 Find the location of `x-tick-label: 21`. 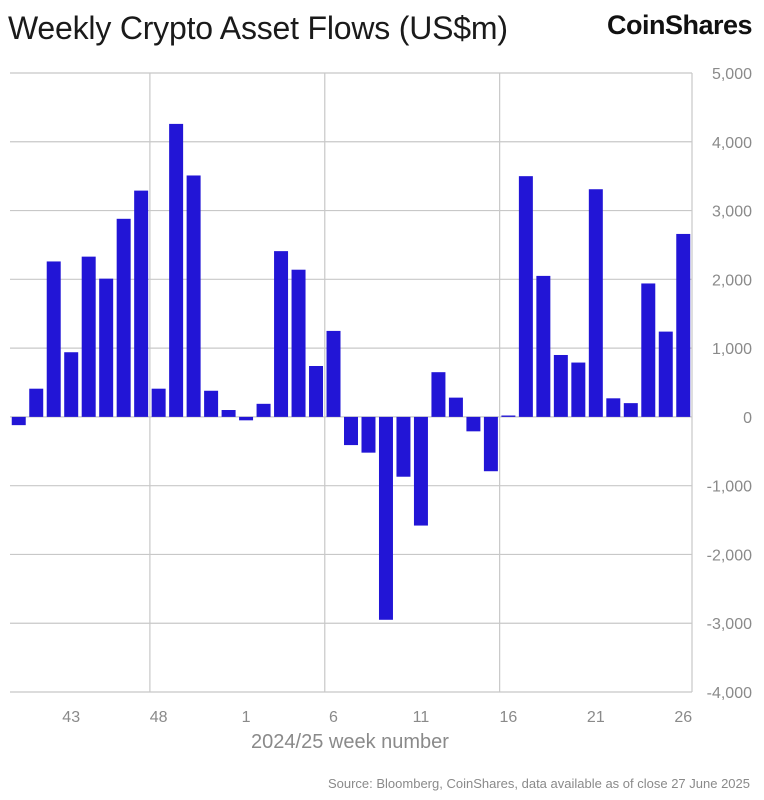

x-tick-label: 21 is located at coordinates (596, 717).